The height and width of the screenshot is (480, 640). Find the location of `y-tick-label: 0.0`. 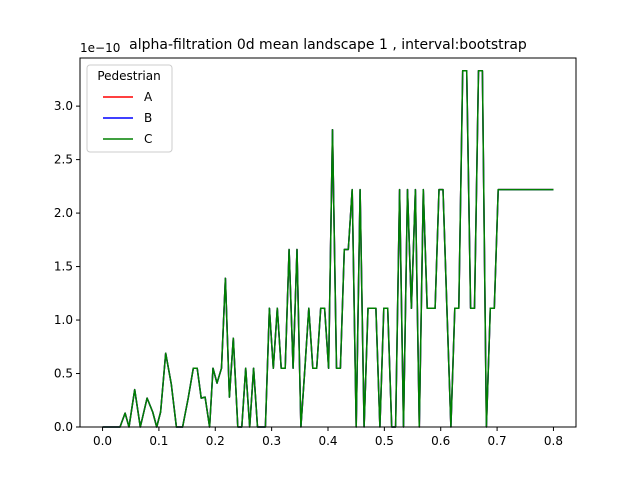

y-tick-label: 0.0 is located at coordinates (63, 427).